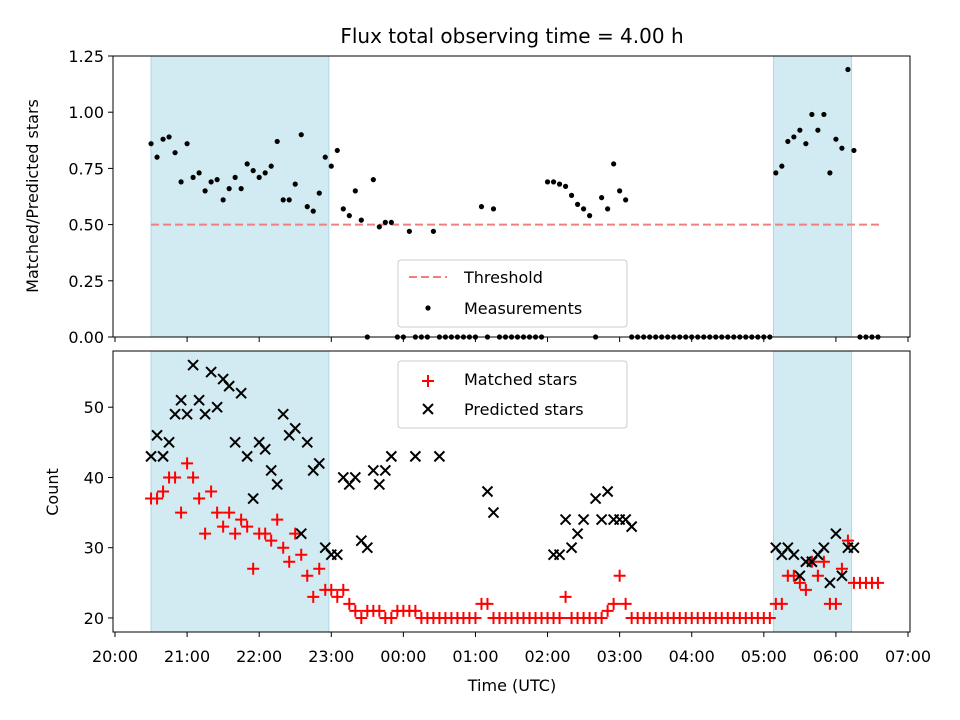  Describe the element at coordinates (52, 492) in the screenshot. I see `count-y-axis-label: Count` at that location.